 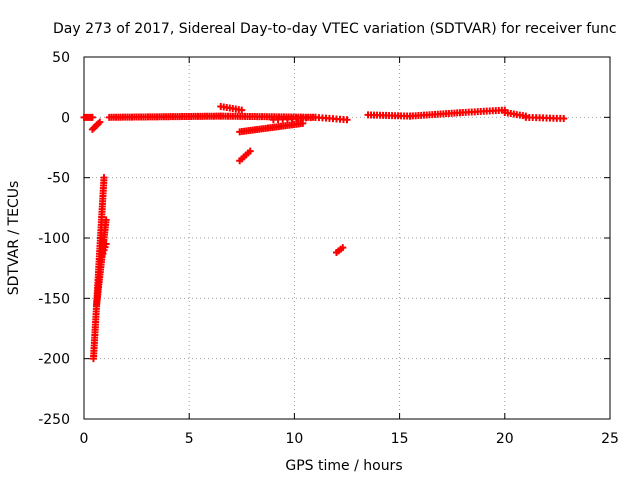 What do you see at coordinates (61, 58) in the screenshot?
I see `y-tick-label: 50` at bounding box center [61, 58].